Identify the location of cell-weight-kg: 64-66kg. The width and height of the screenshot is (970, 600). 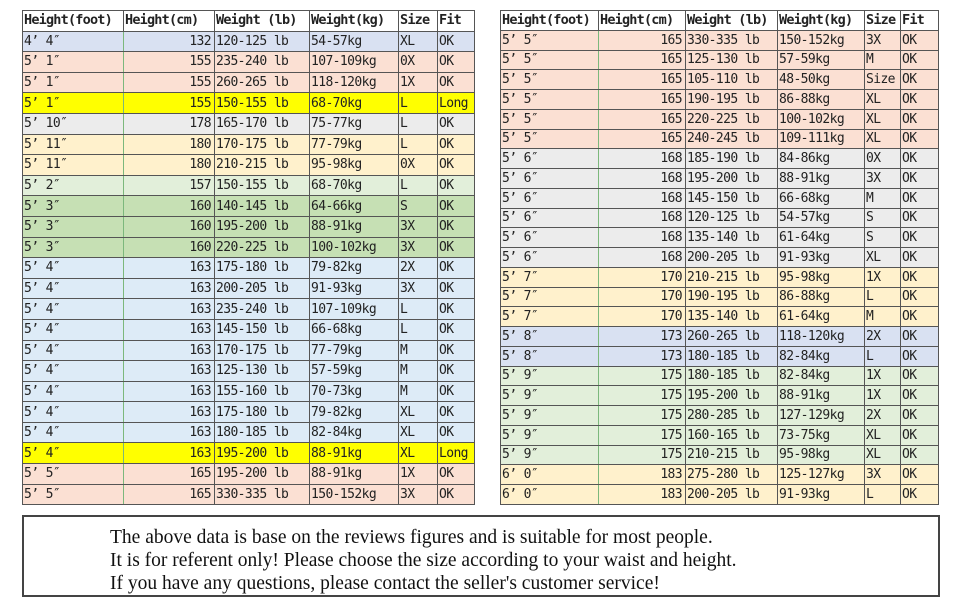
(354, 206).